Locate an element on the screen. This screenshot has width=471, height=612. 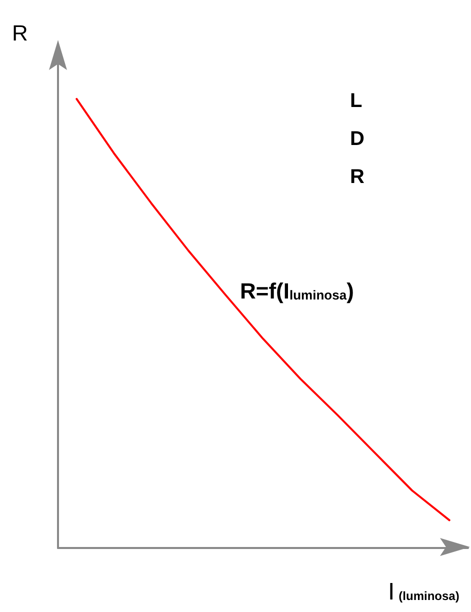
annotation: R=f(Iluminosa) is located at coordinates (297, 291).